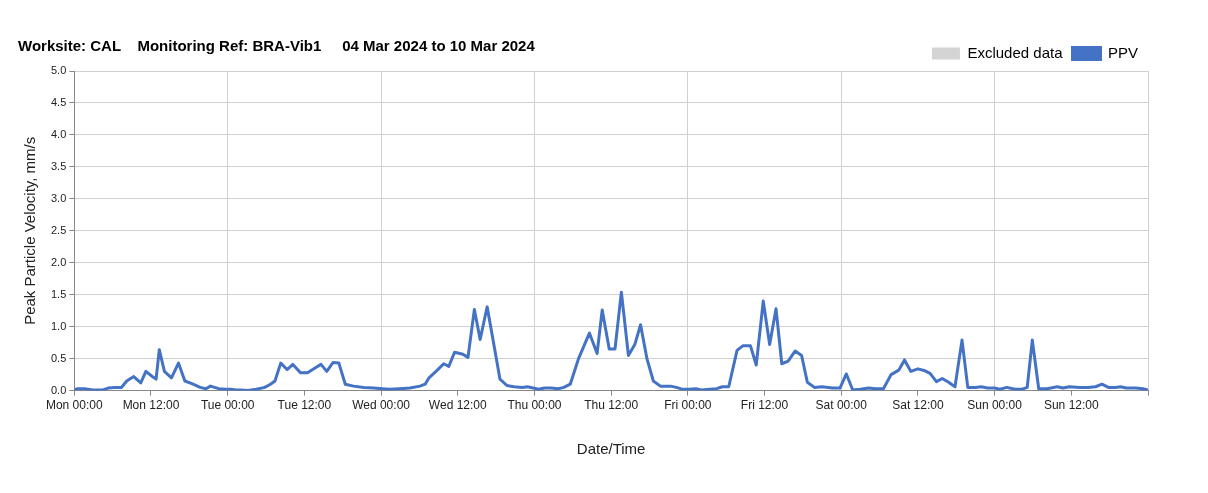 The image size is (1208, 493). Describe the element at coordinates (1122, 52) in the screenshot. I see `legend-label: PPV` at that location.